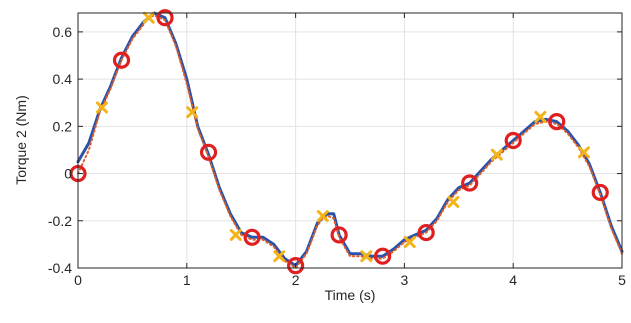 Image resolution: width=631 pixels, height=323 pixels. Describe the element at coordinates (63, 79) in the screenshot. I see `y-tick-label: 0.4` at that location.